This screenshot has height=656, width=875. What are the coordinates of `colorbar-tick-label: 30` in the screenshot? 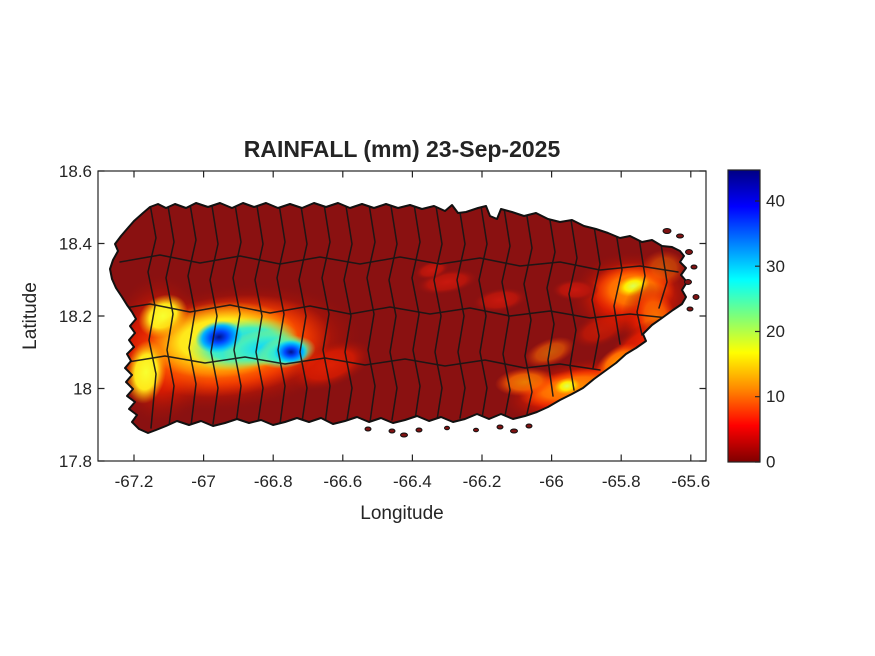 It's located at (775, 266).